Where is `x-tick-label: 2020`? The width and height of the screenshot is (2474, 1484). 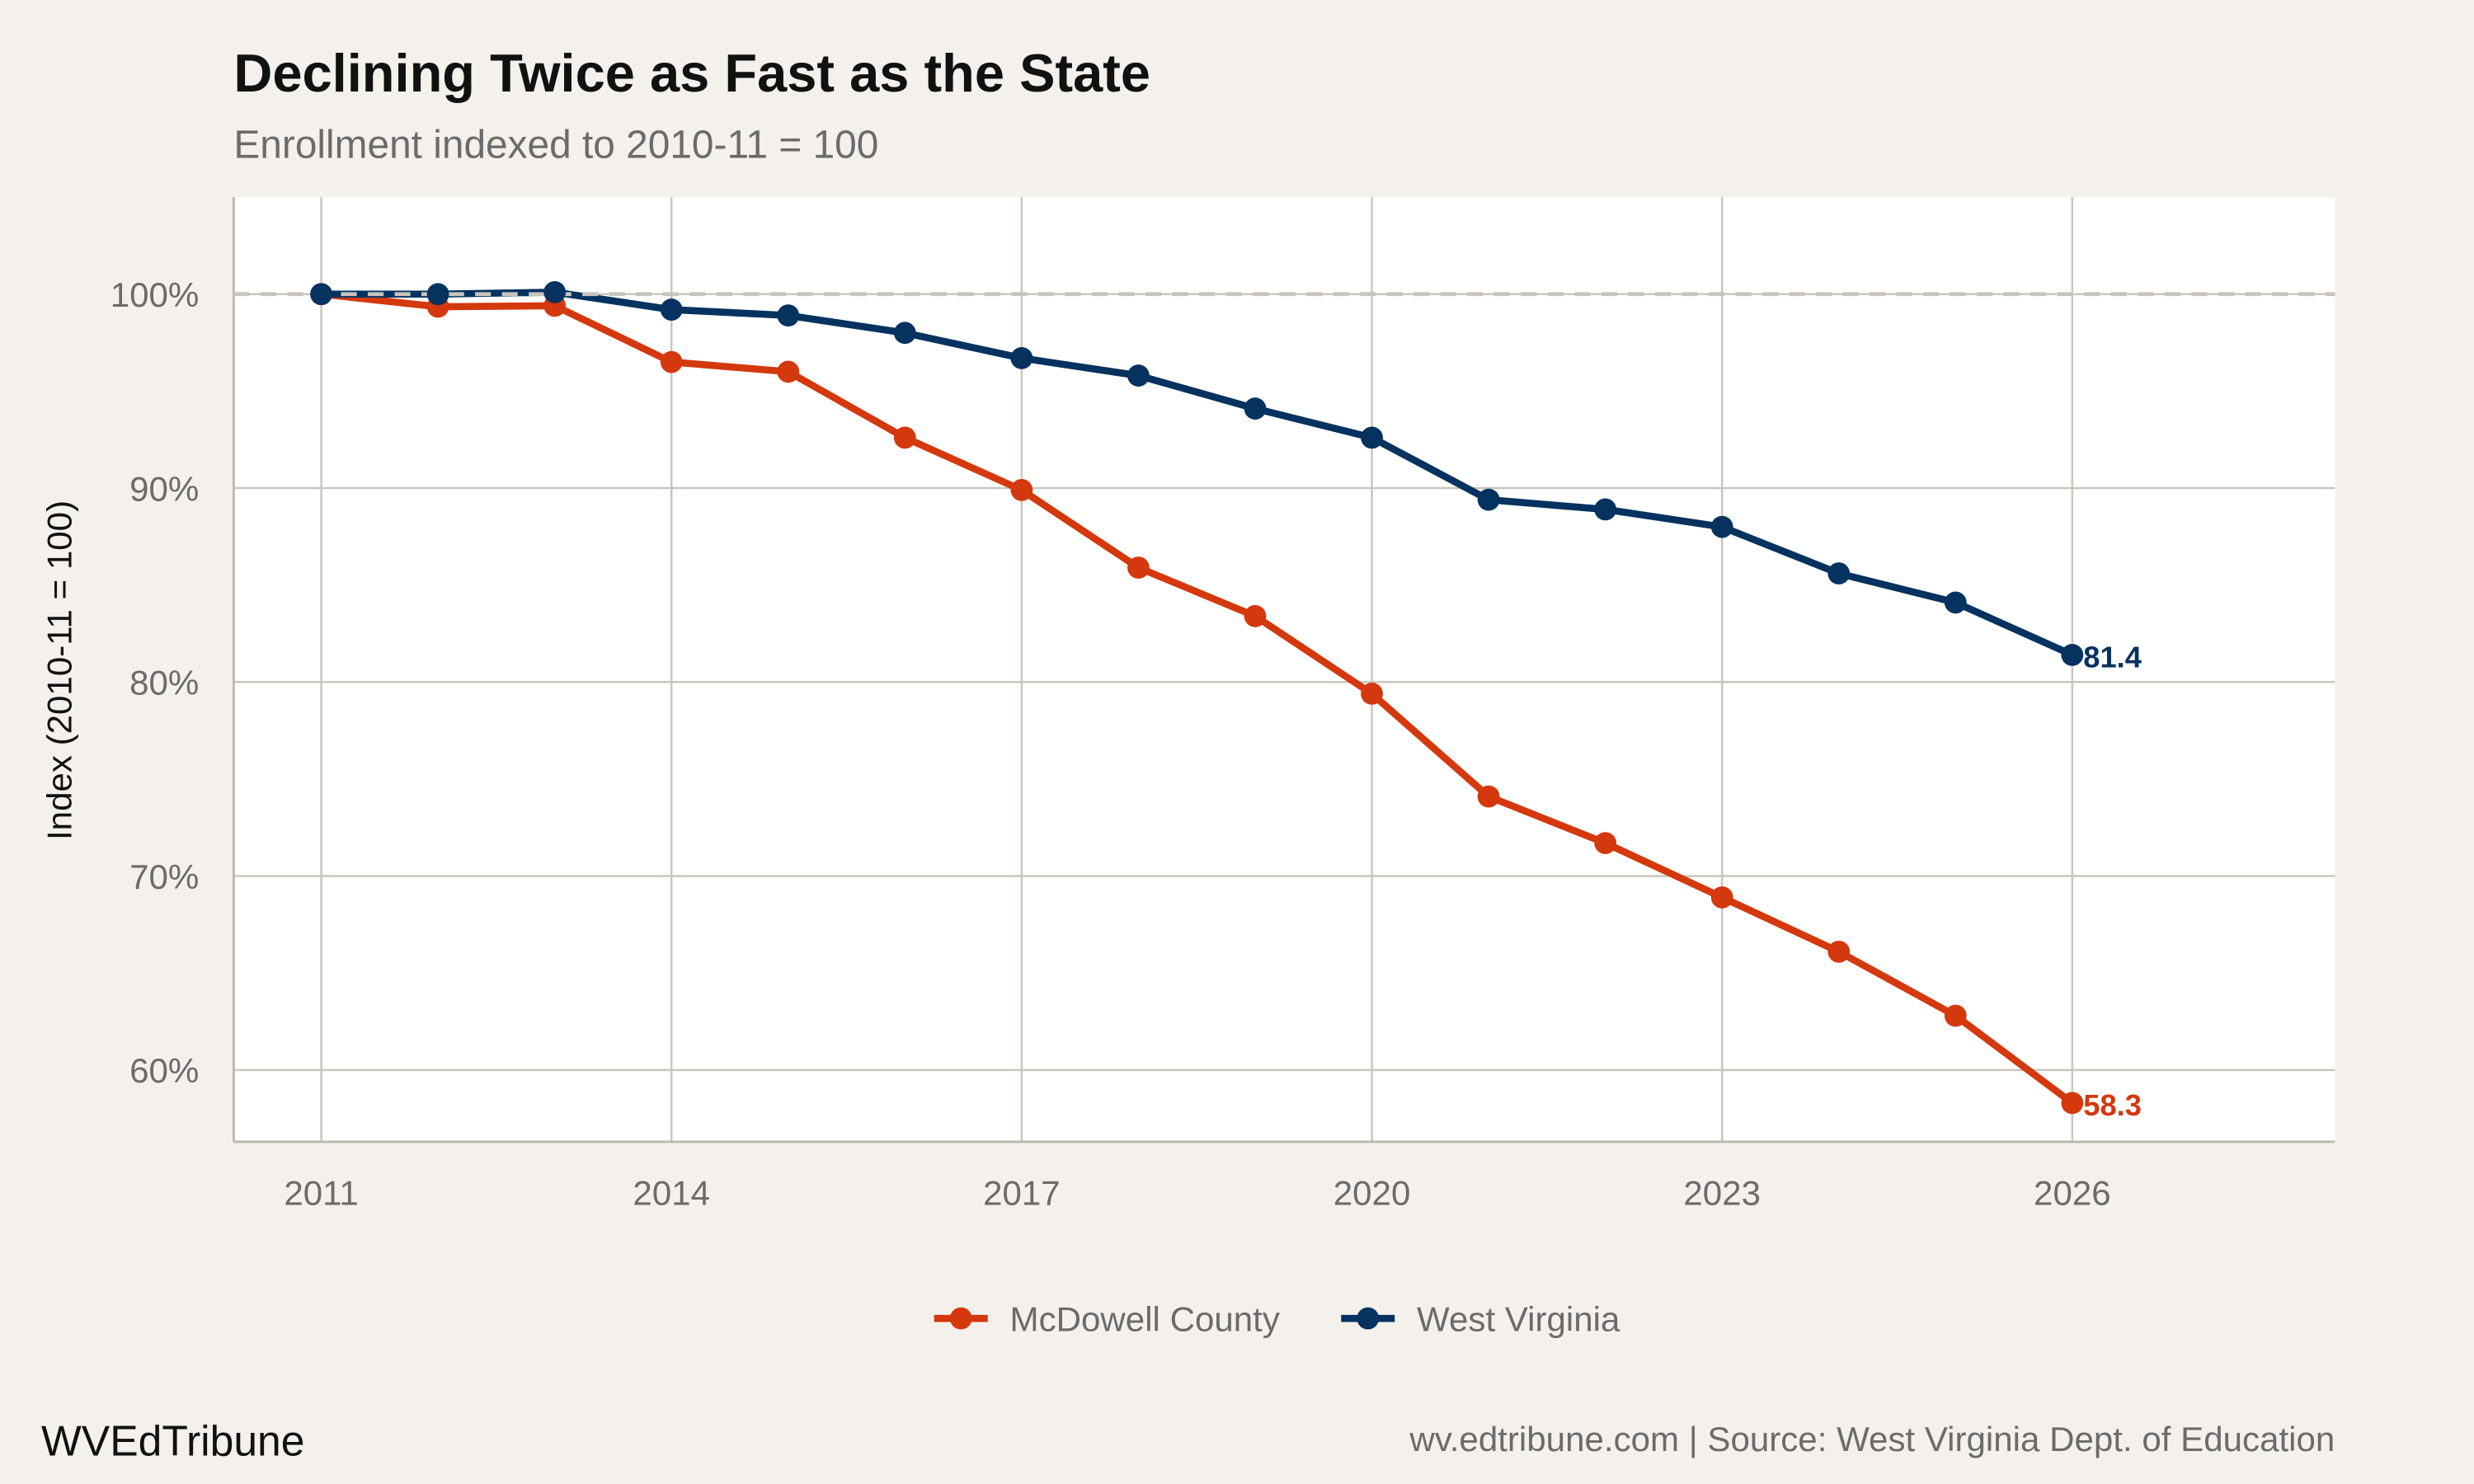
x-tick-label: 2020 is located at coordinates (1372, 1192).